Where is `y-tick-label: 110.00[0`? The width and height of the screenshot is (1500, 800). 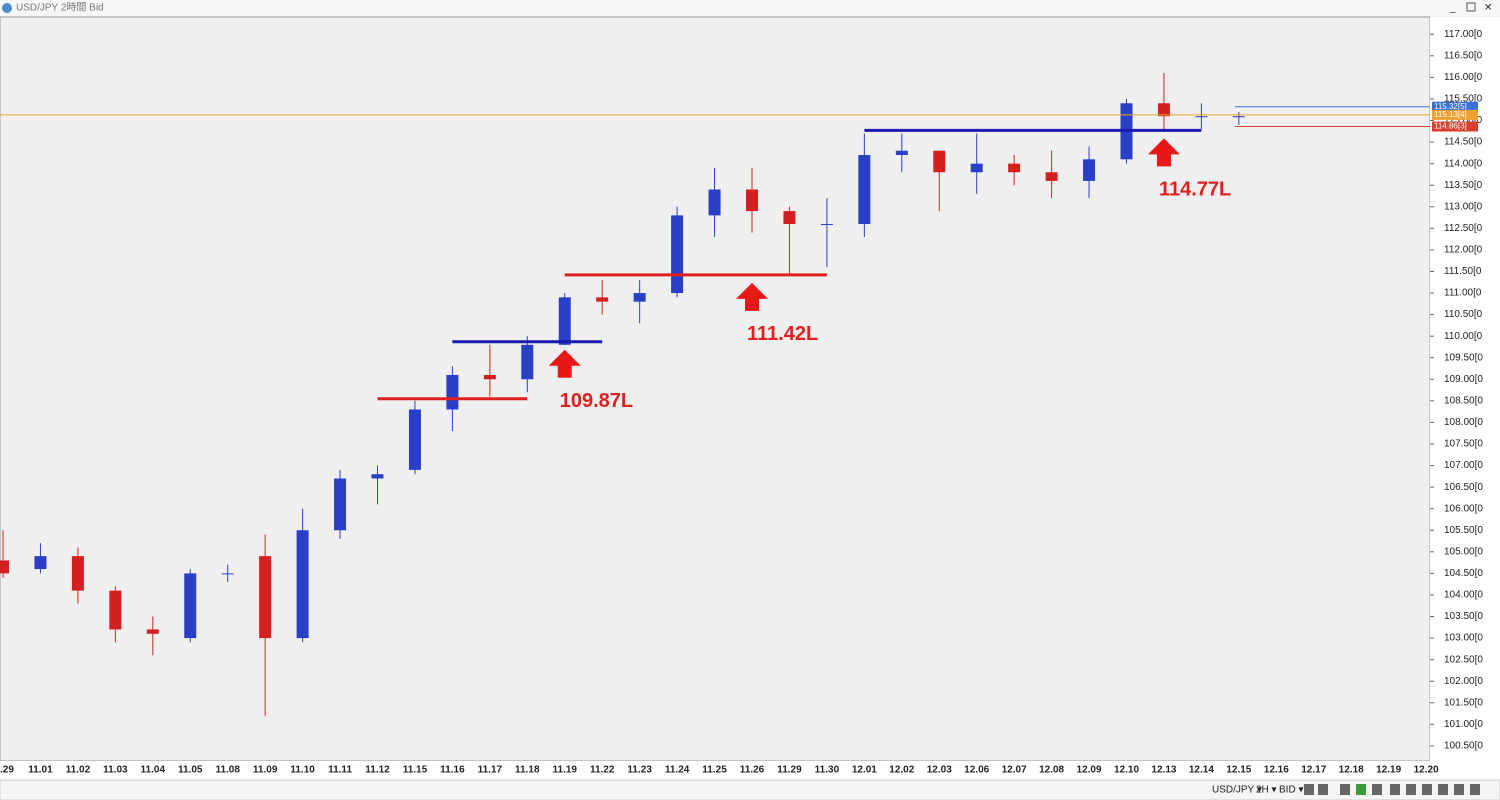 y-tick-label: 110.00[0 is located at coordinates (1463, 336).